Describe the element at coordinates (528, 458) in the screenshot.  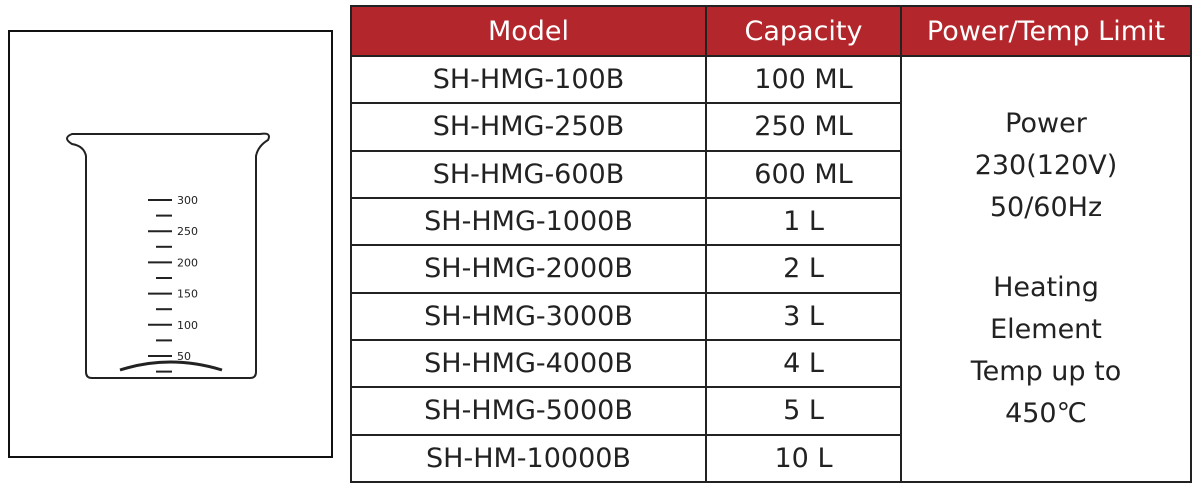
I see `model-cell: SH-HM-10000B` at that location.